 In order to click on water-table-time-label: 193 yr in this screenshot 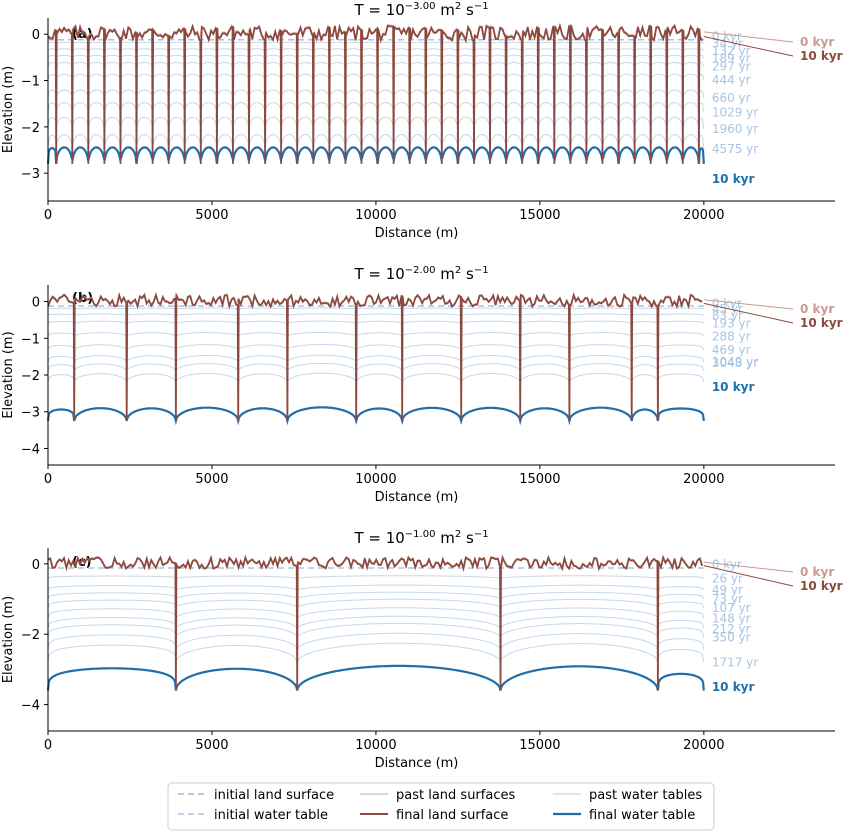, I will do `click(731, 324)`.